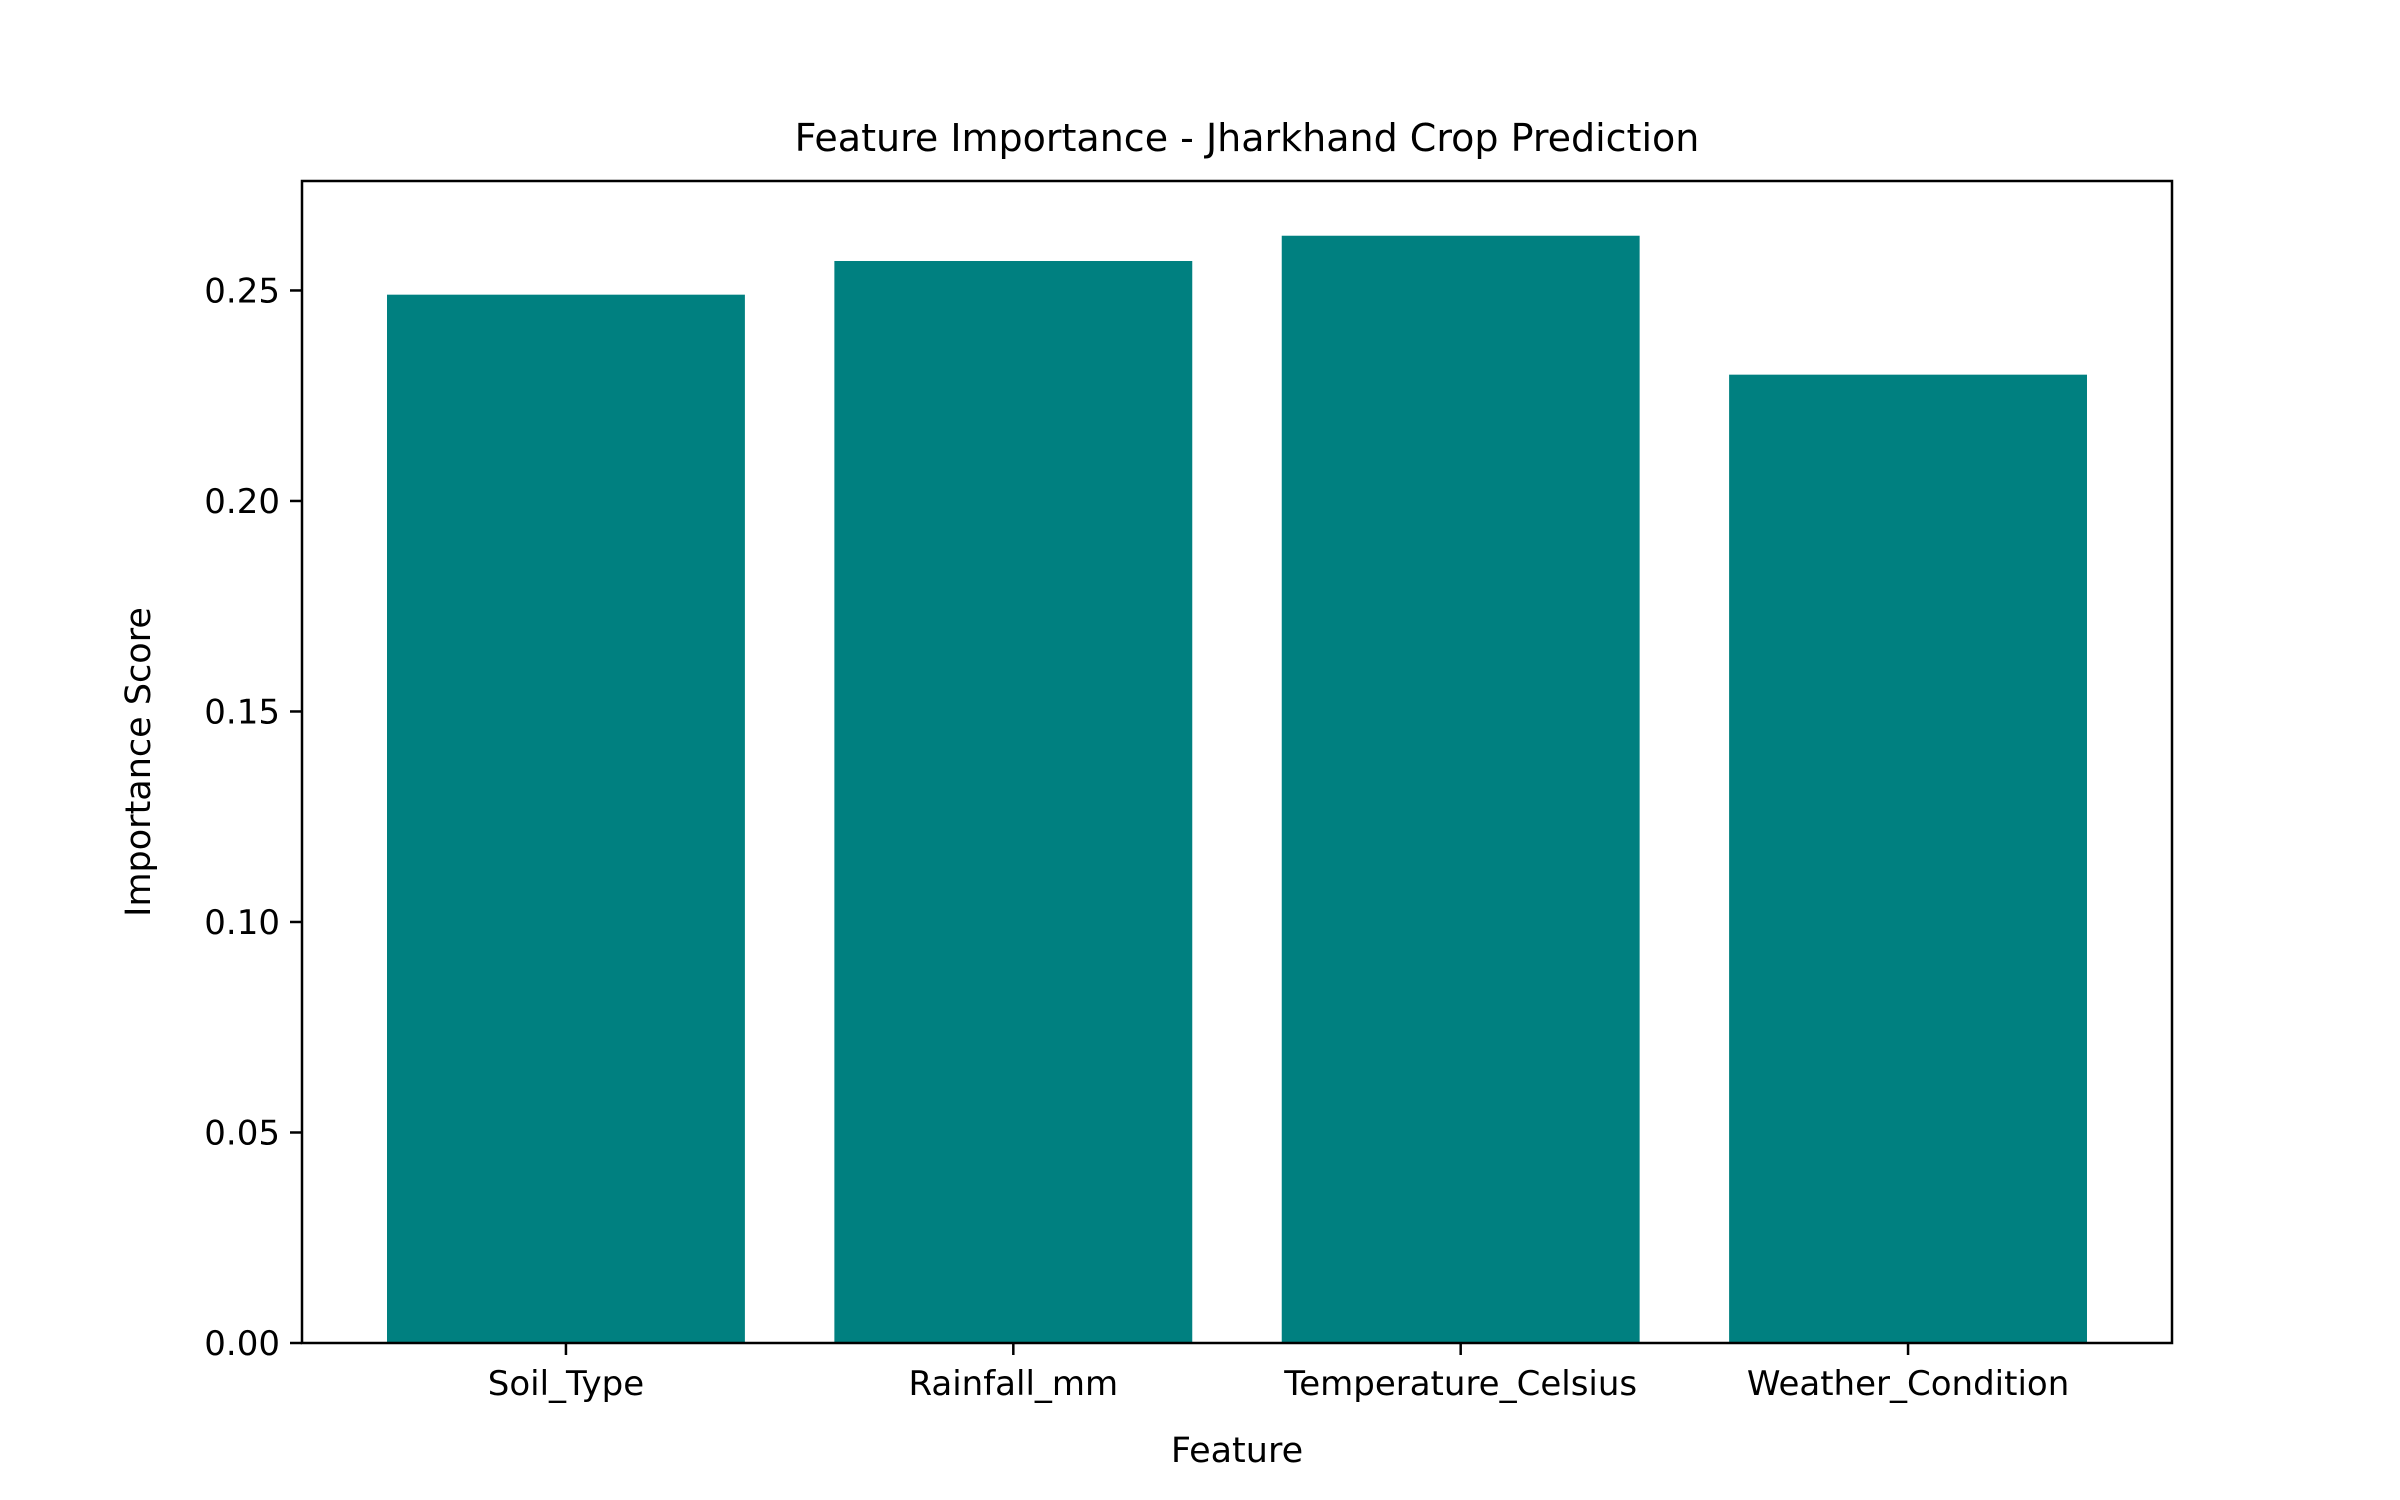 The image size is (2400, 1500). I want to click on y-tick-label: 0.10, so click(242, 923).